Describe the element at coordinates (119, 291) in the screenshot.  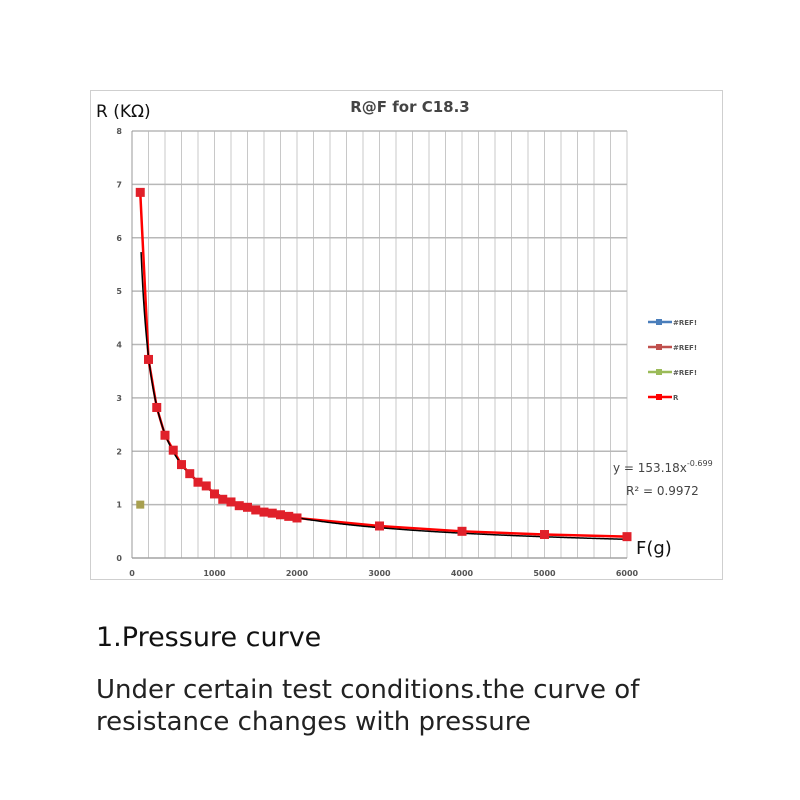
I see `y-tick-label: 5` at that location.